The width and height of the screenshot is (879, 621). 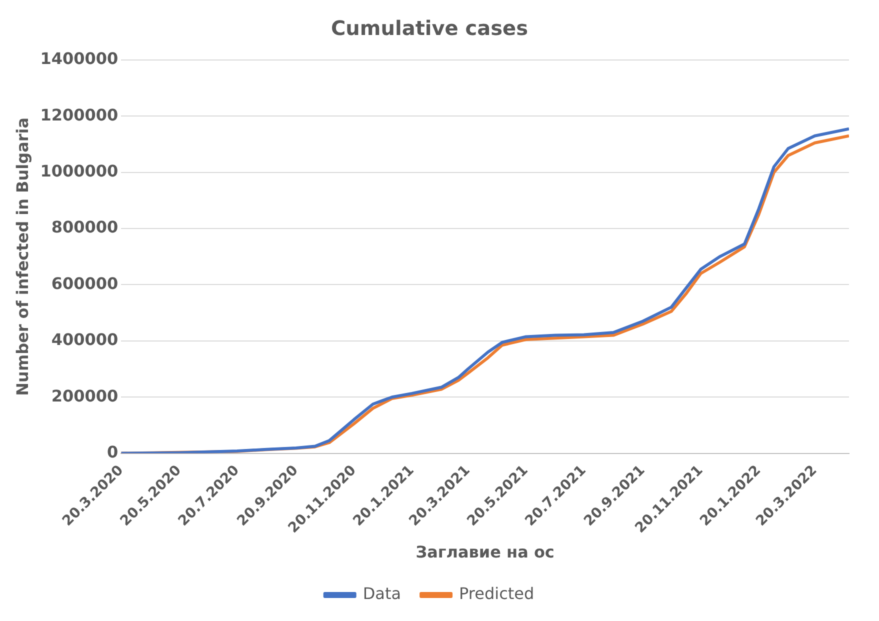 What do you see at coordinates (79, 114) in the screenshot?
I see `y-tick-label: 1200000` at bounding box center [79, 114].